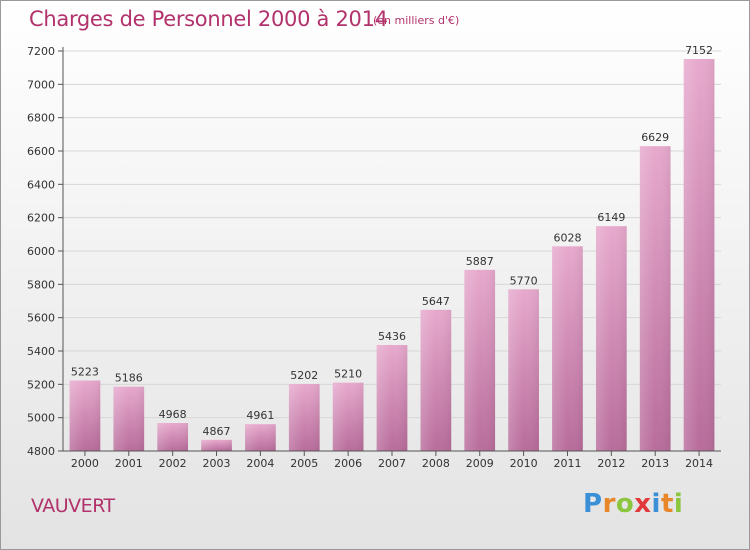 The width and height of the screenshot is (750, 550). What do you see at coordinates (655, 137) in the screenshot?
I see `data-label: 6629` at bounding box center [655, 137].